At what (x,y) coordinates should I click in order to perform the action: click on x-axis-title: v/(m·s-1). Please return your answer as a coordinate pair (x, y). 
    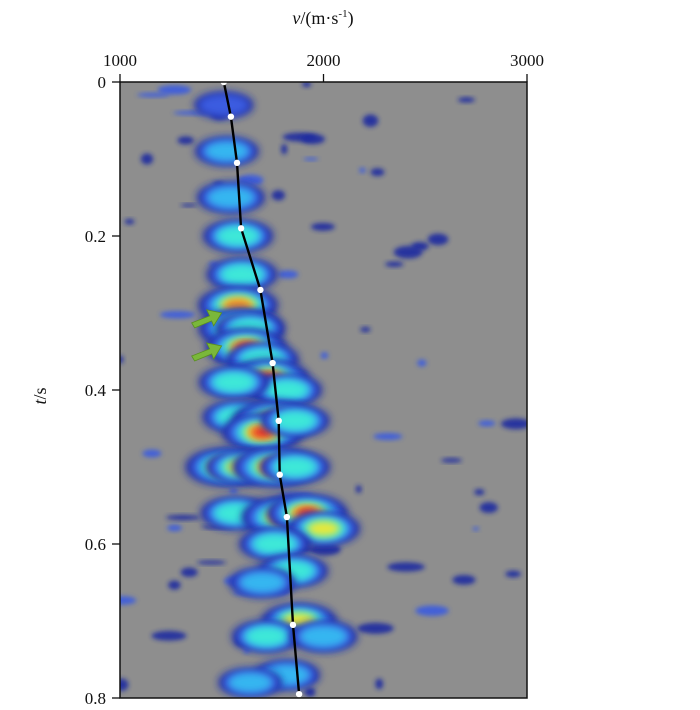
    Looking at the image, I should click on (322, 18).